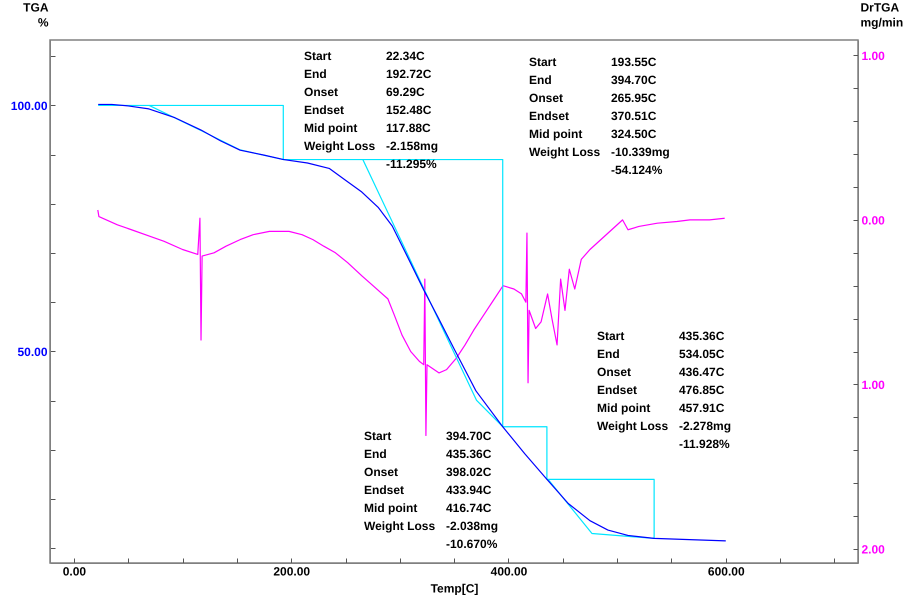 This screenshot has width=914, height=600. What do you see at coordinates (874, 549) in the screenshot?
I see `y2-tick-label: 2.00` at bounding box center [874, 549].